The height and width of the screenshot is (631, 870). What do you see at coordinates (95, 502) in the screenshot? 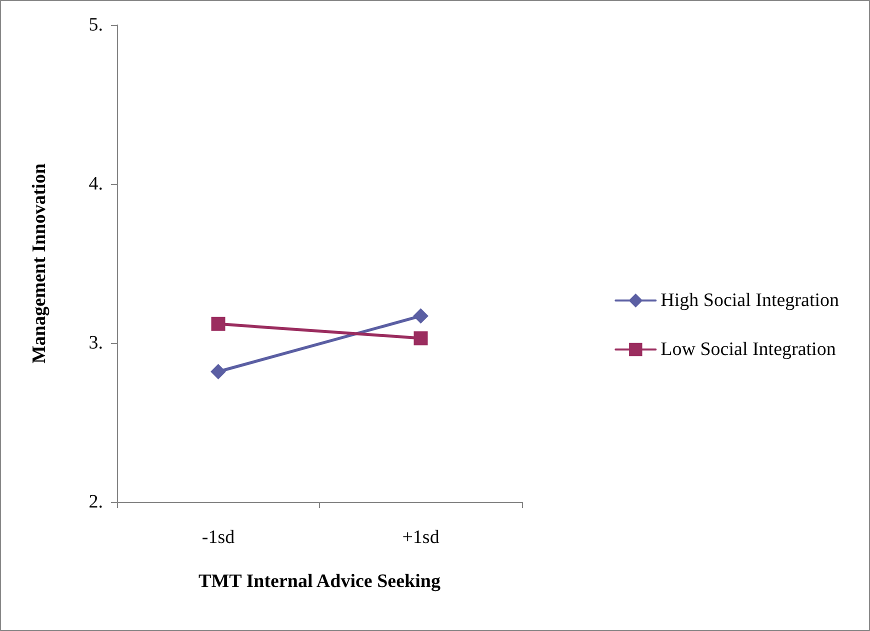
I see `y-tick-label: 2.` at bounding box center [95, 502].